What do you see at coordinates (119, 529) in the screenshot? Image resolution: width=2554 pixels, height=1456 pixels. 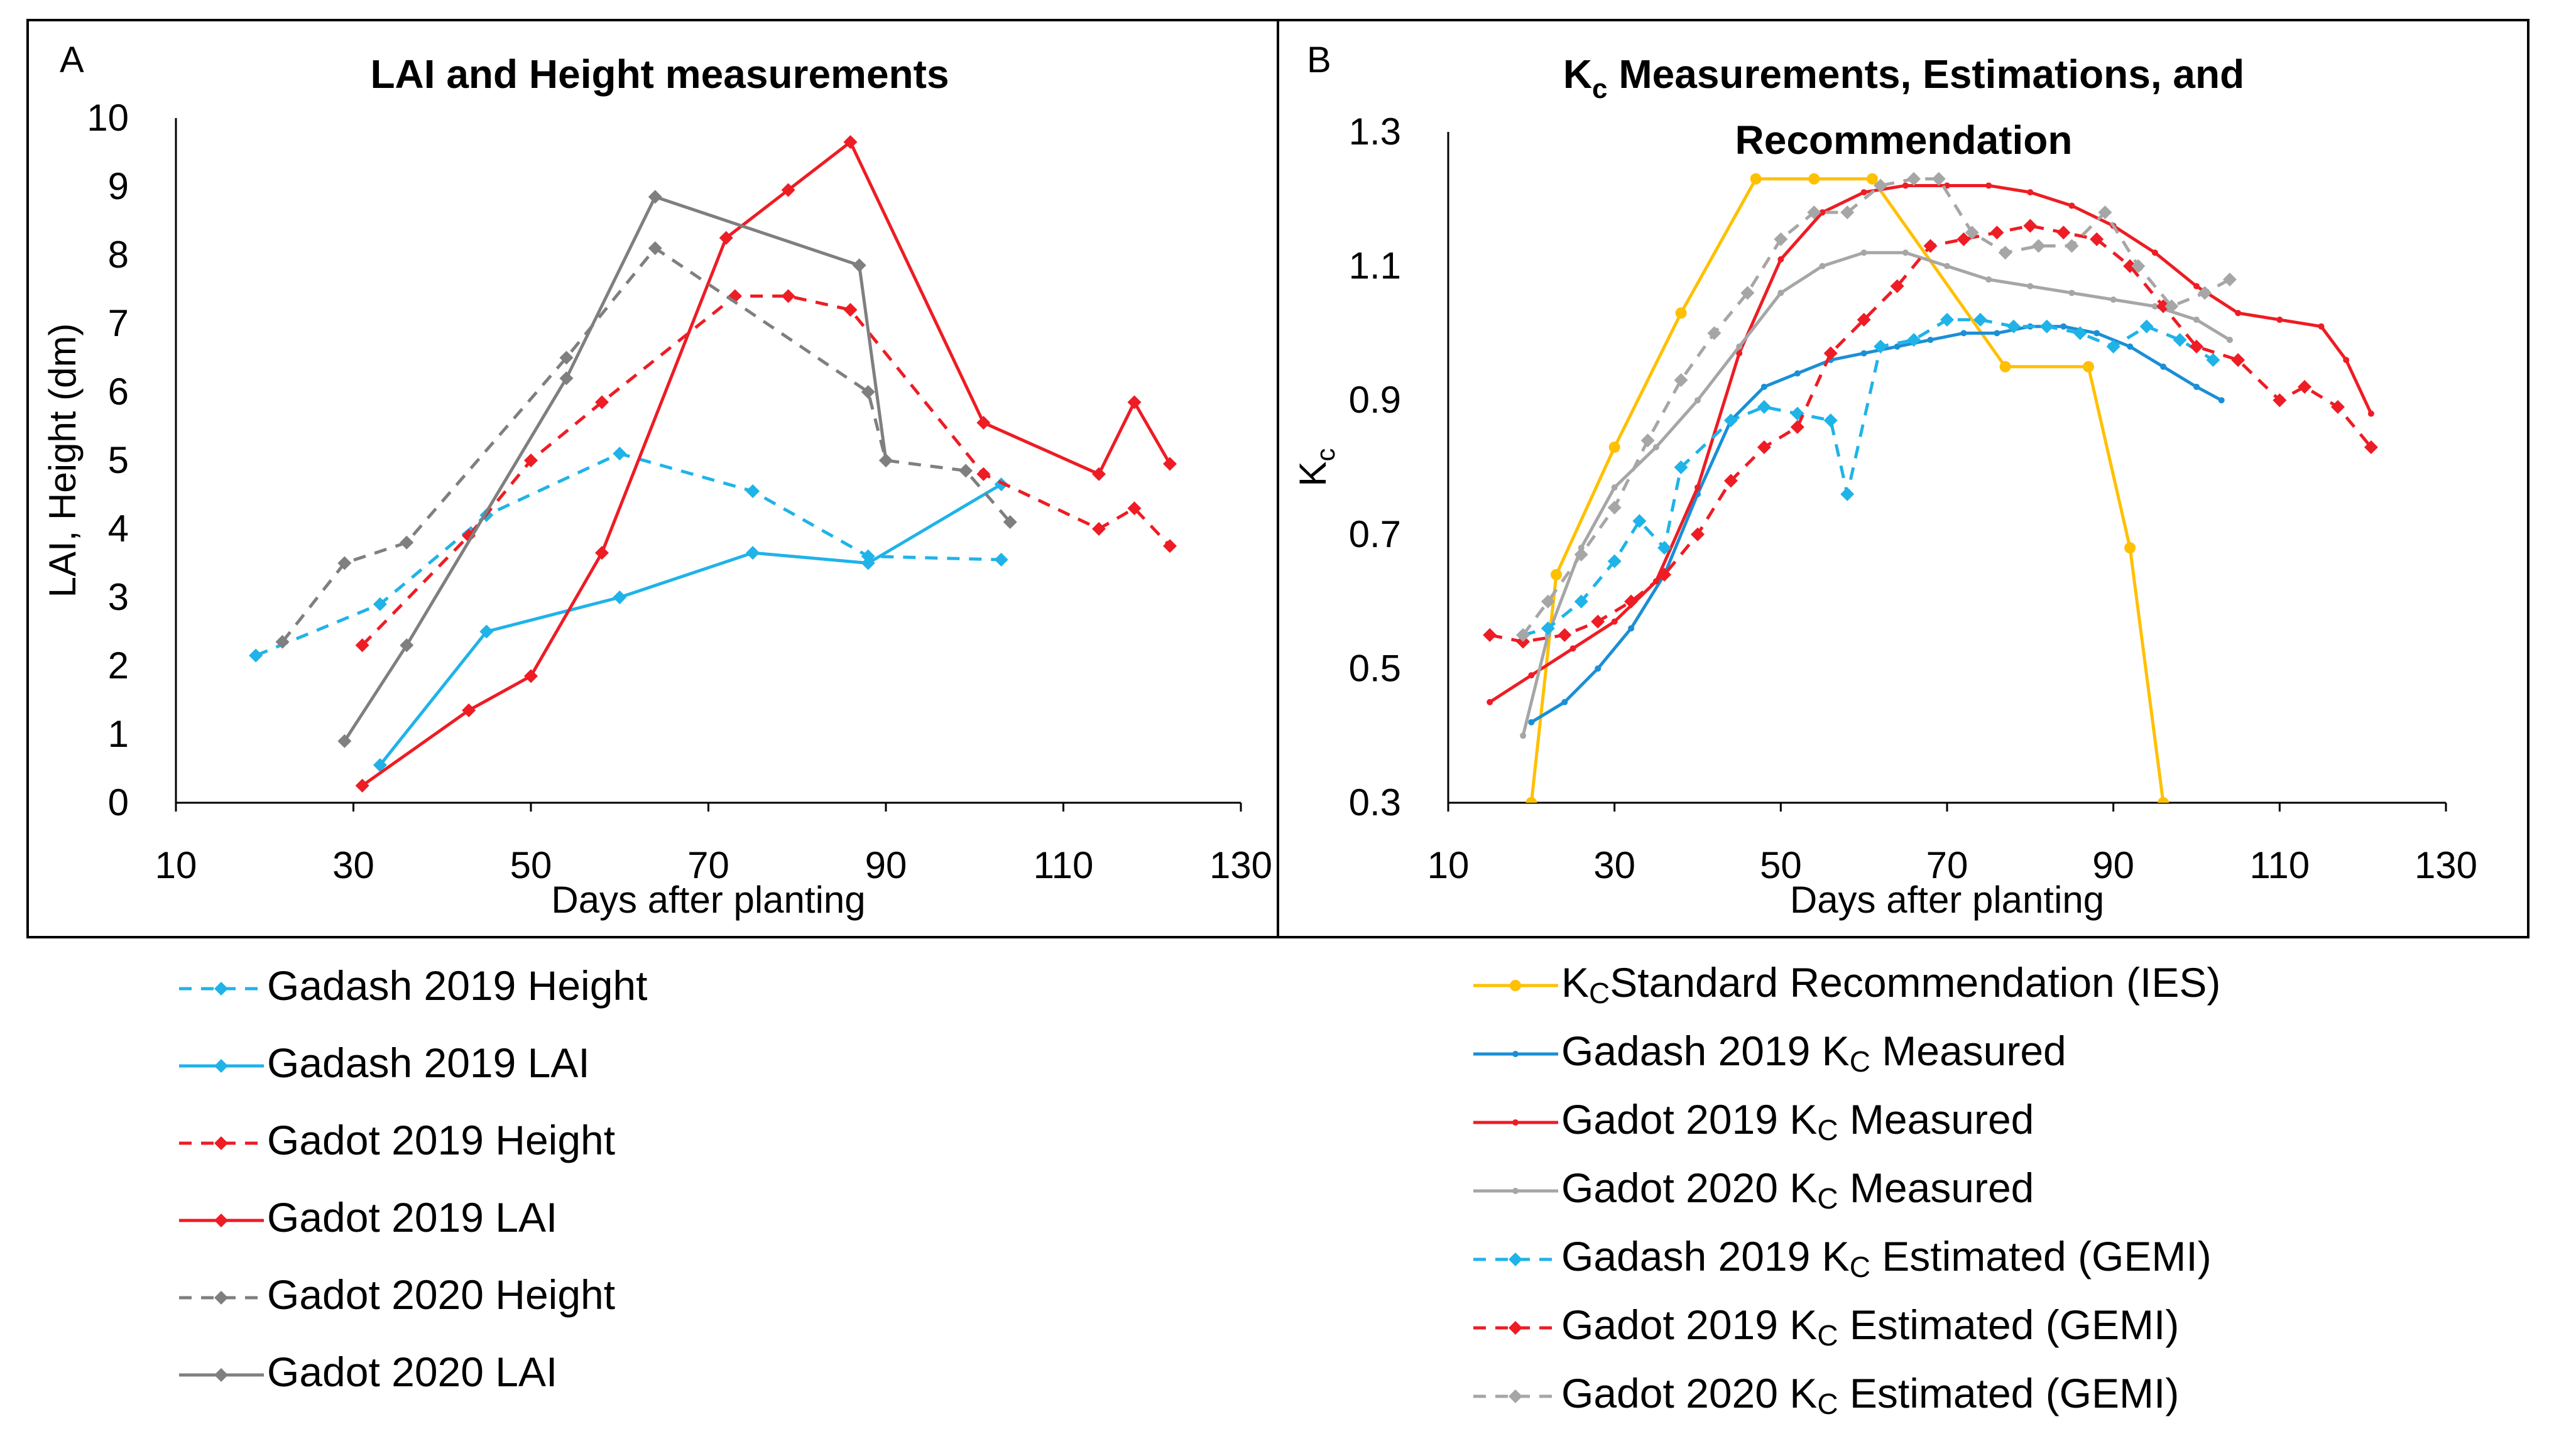 I see `y-tick-label: 4` at bounding box center [119, 529].